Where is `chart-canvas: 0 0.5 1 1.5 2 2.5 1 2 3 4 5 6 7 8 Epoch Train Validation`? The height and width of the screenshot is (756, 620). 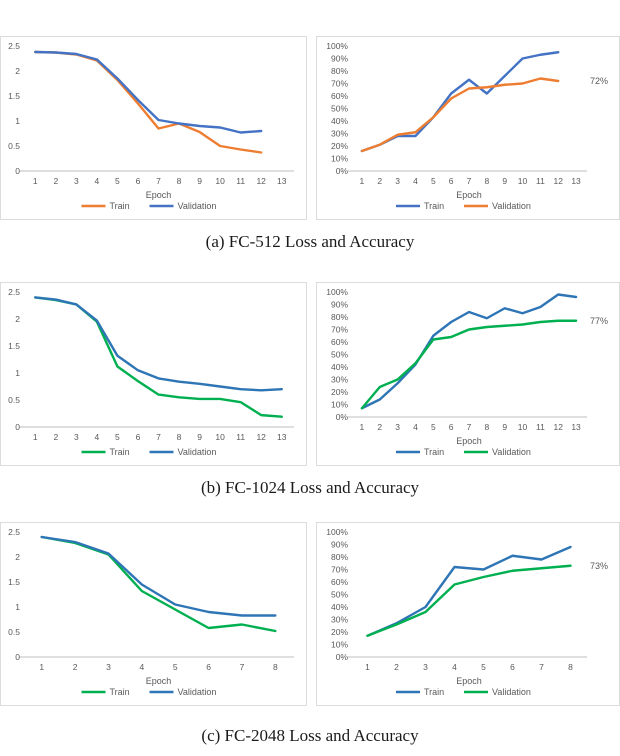 chart-canvas: 0 0.5 1 1.5 2 2.5 1 2 3 4 5 6 7 8 Epoch Train Validation is located at coordinates (151, 612).